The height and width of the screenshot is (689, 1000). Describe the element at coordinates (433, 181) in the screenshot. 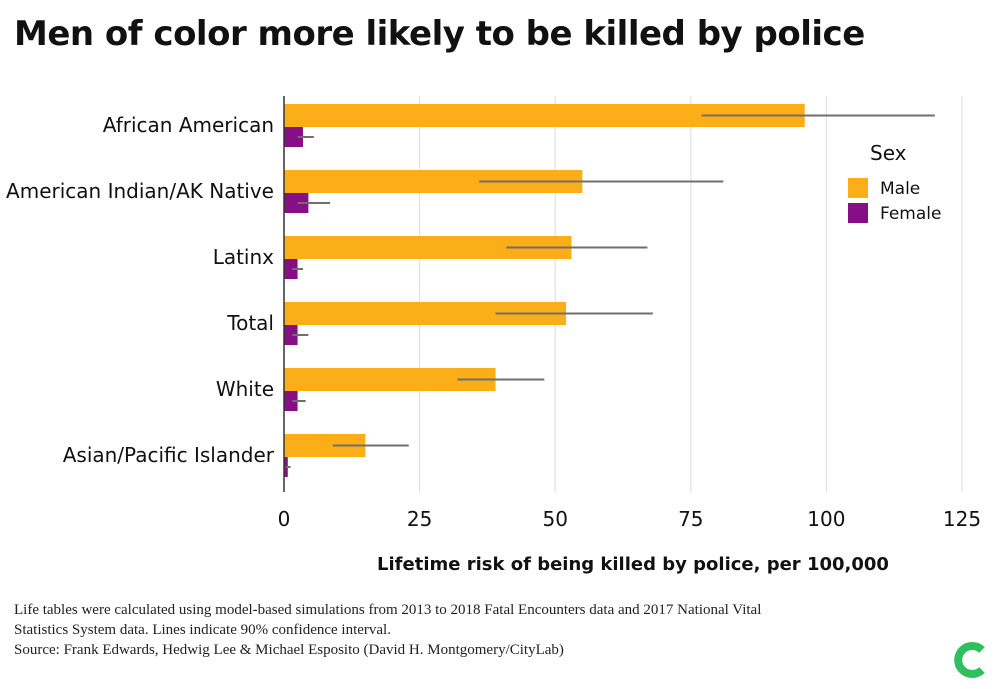

I see `bar-male-american-indian-ak-native` at that location.